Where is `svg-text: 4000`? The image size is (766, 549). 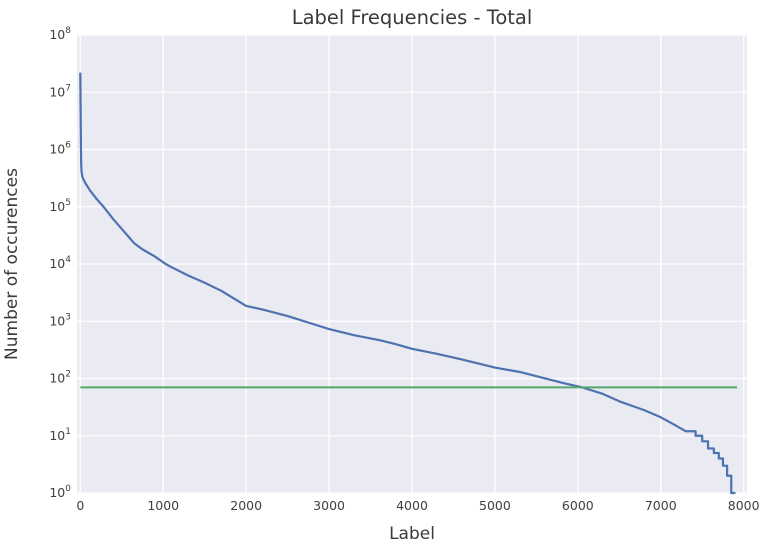 svg-text: 4000 is located at coordinates (412, 505).